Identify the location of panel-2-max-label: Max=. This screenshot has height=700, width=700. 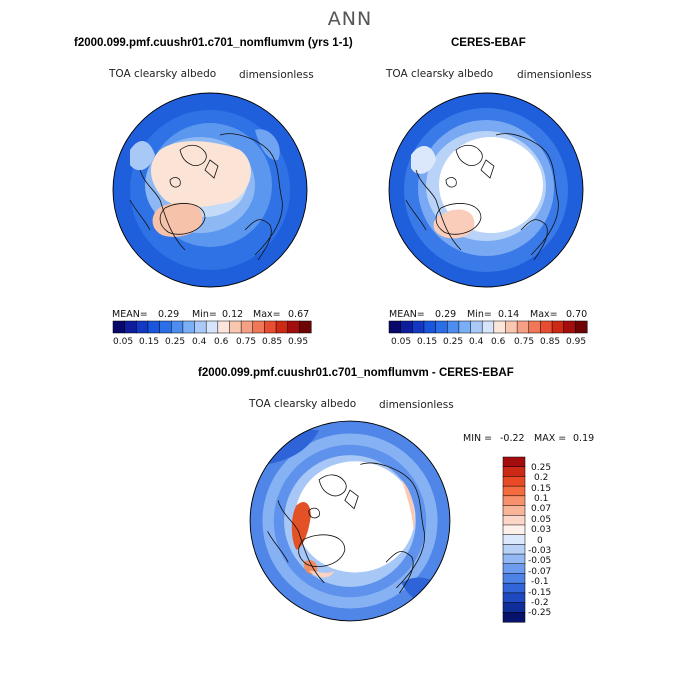
(544, 314).